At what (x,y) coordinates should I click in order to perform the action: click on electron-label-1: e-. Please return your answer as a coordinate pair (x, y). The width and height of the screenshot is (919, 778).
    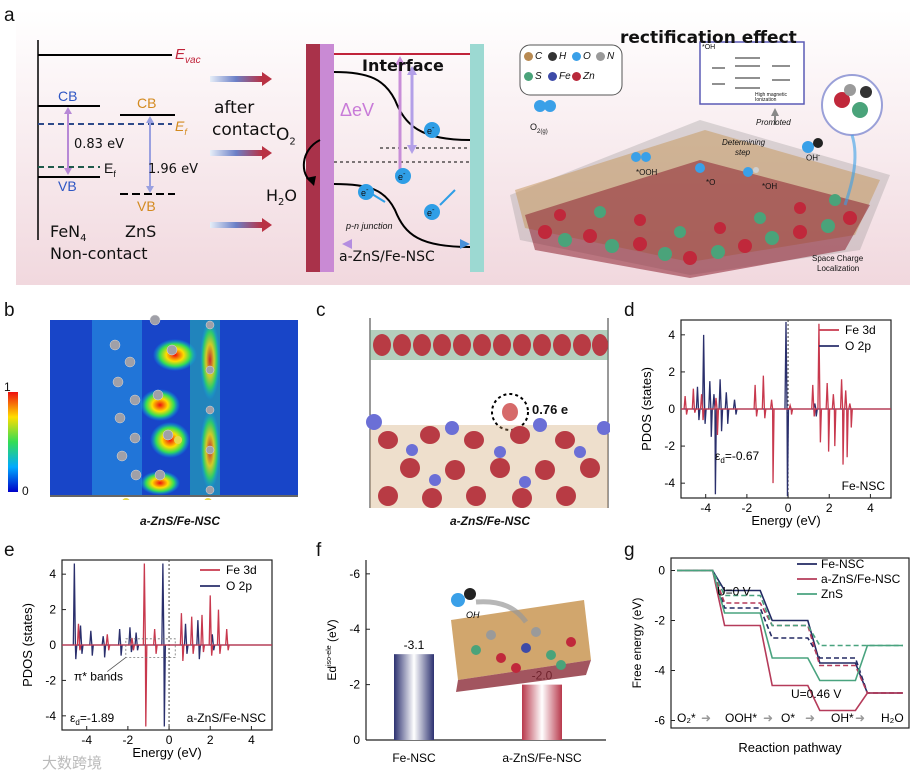
    Looking at the image, I should click on (431, 129).